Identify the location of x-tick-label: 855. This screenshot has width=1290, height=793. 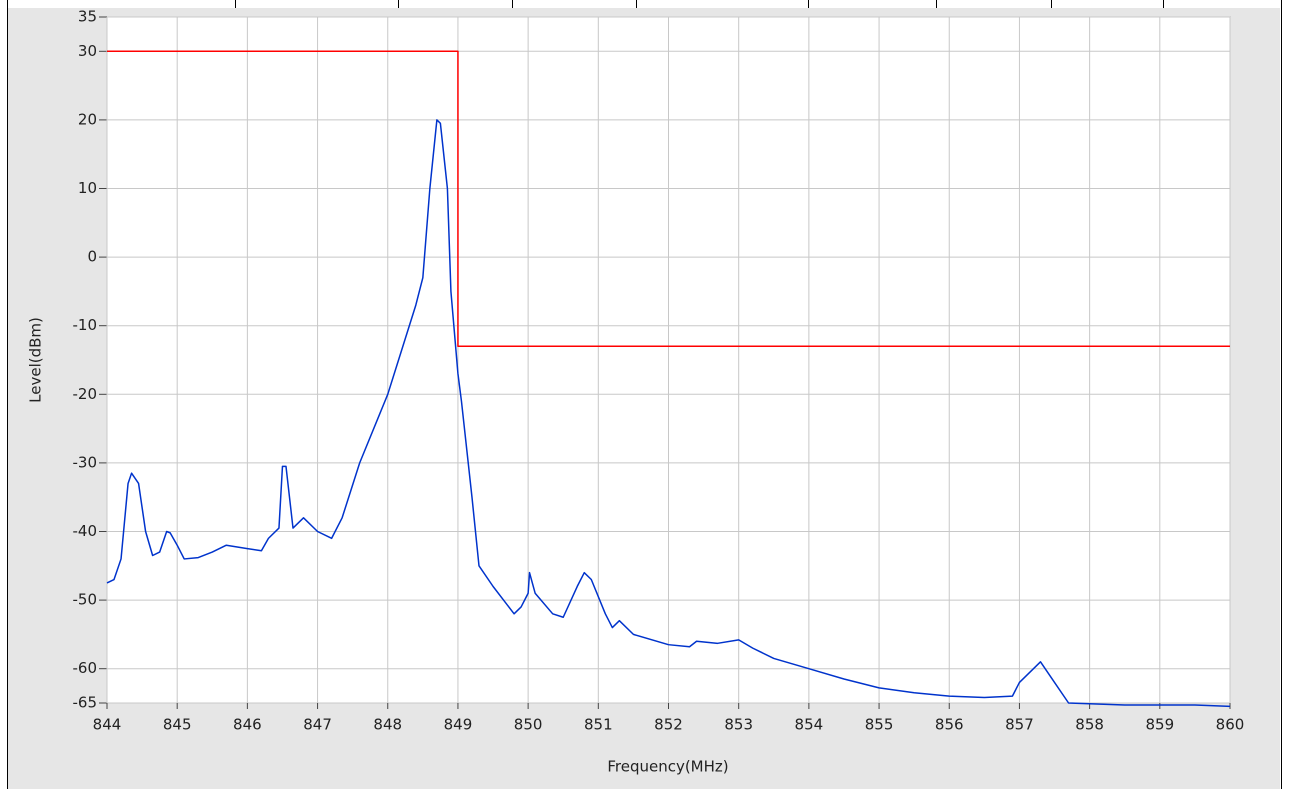
(879, 725).